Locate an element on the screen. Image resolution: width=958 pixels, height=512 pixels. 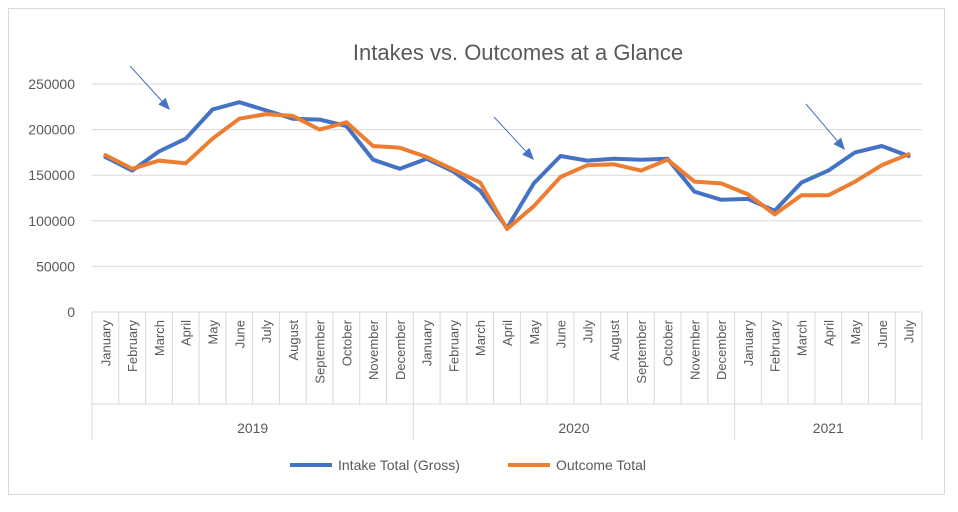
y-tick-label: 0 is located at coordinates (71, 312).